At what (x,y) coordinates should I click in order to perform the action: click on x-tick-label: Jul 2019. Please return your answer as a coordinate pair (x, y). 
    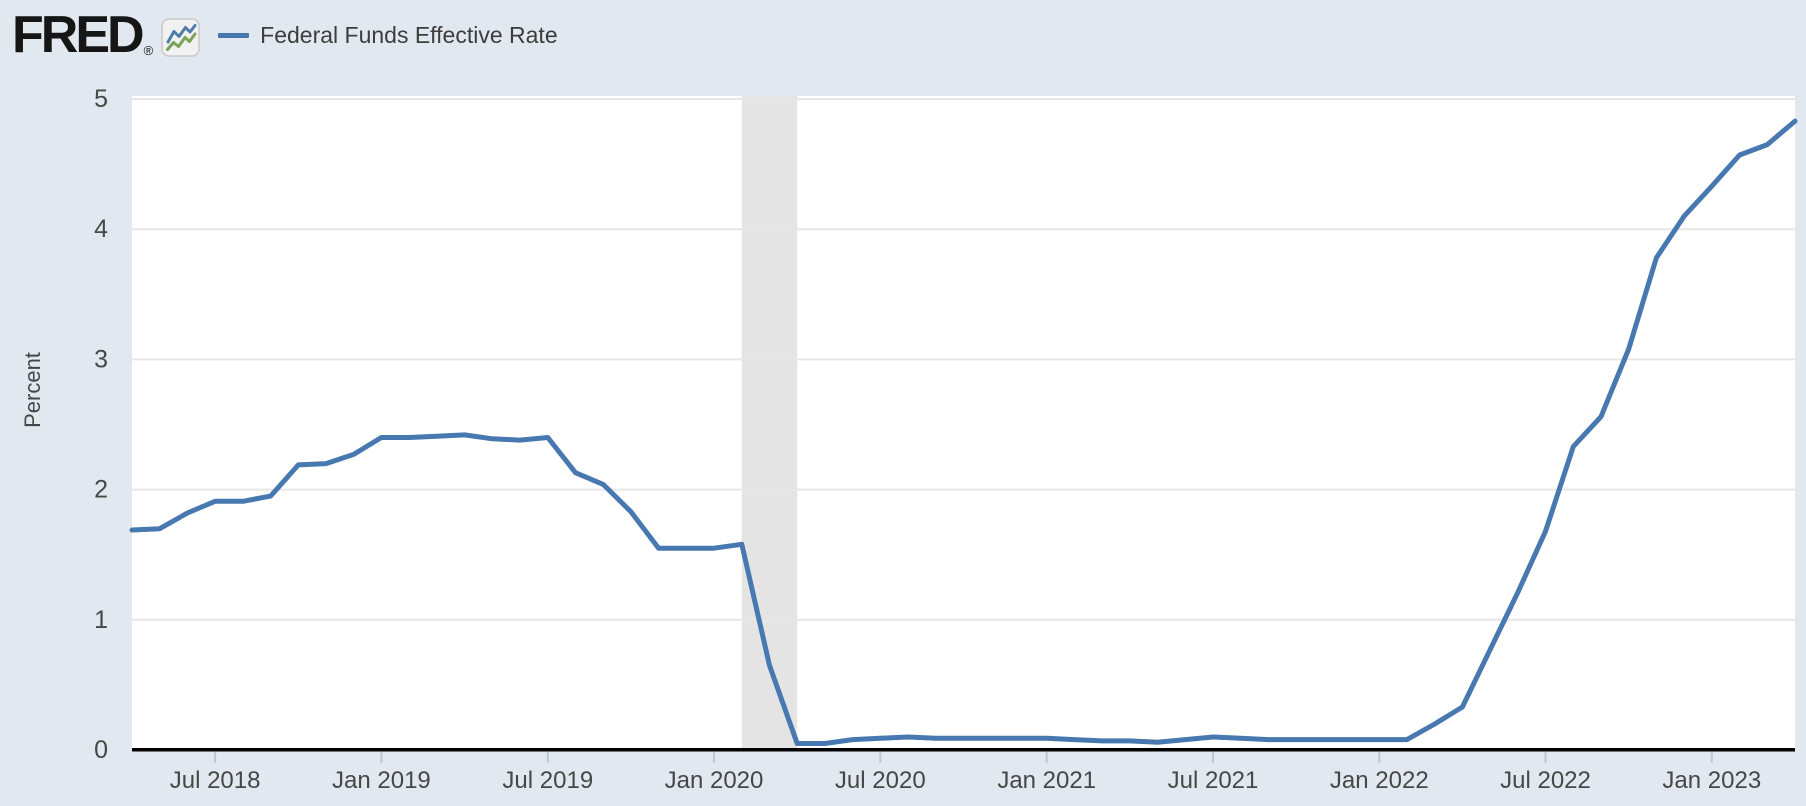
    Looking at the image, I should click on (547, 780).